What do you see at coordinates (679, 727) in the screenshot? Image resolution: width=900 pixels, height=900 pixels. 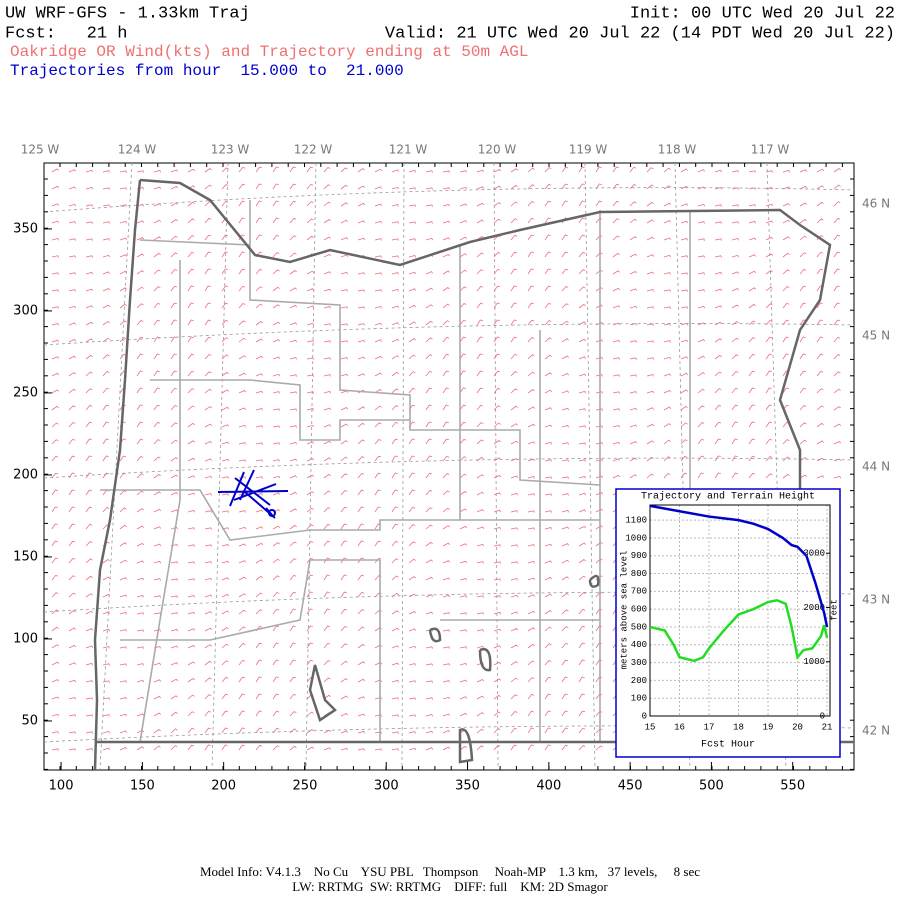 I see `x-tick-label: 16` at bounding box center [679, 727].